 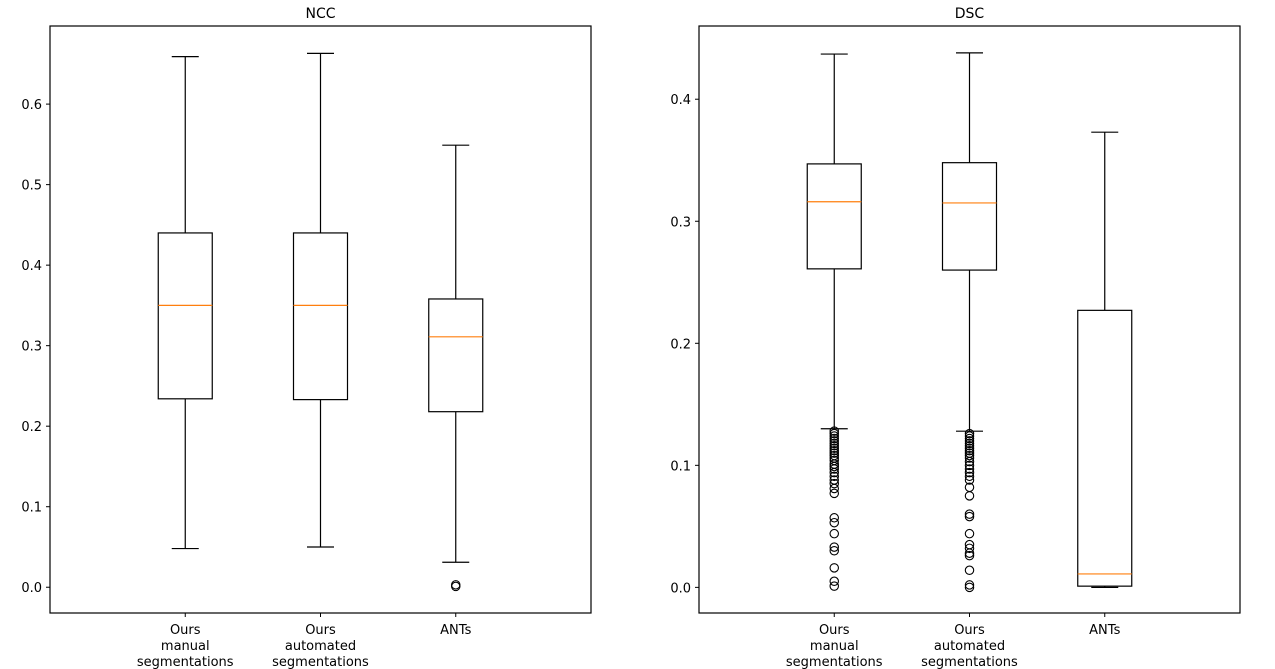 What do you see at coordinates (320, 14) in the screenshot?
I see `chart-title: NCC` at bounding box center [320, 14].